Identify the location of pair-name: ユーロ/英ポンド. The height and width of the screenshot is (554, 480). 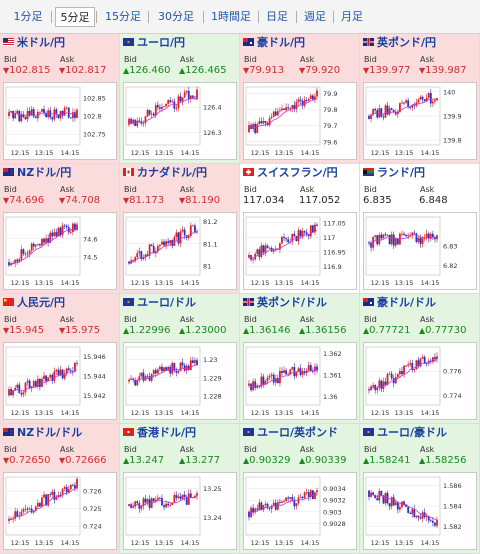
(298, 432).